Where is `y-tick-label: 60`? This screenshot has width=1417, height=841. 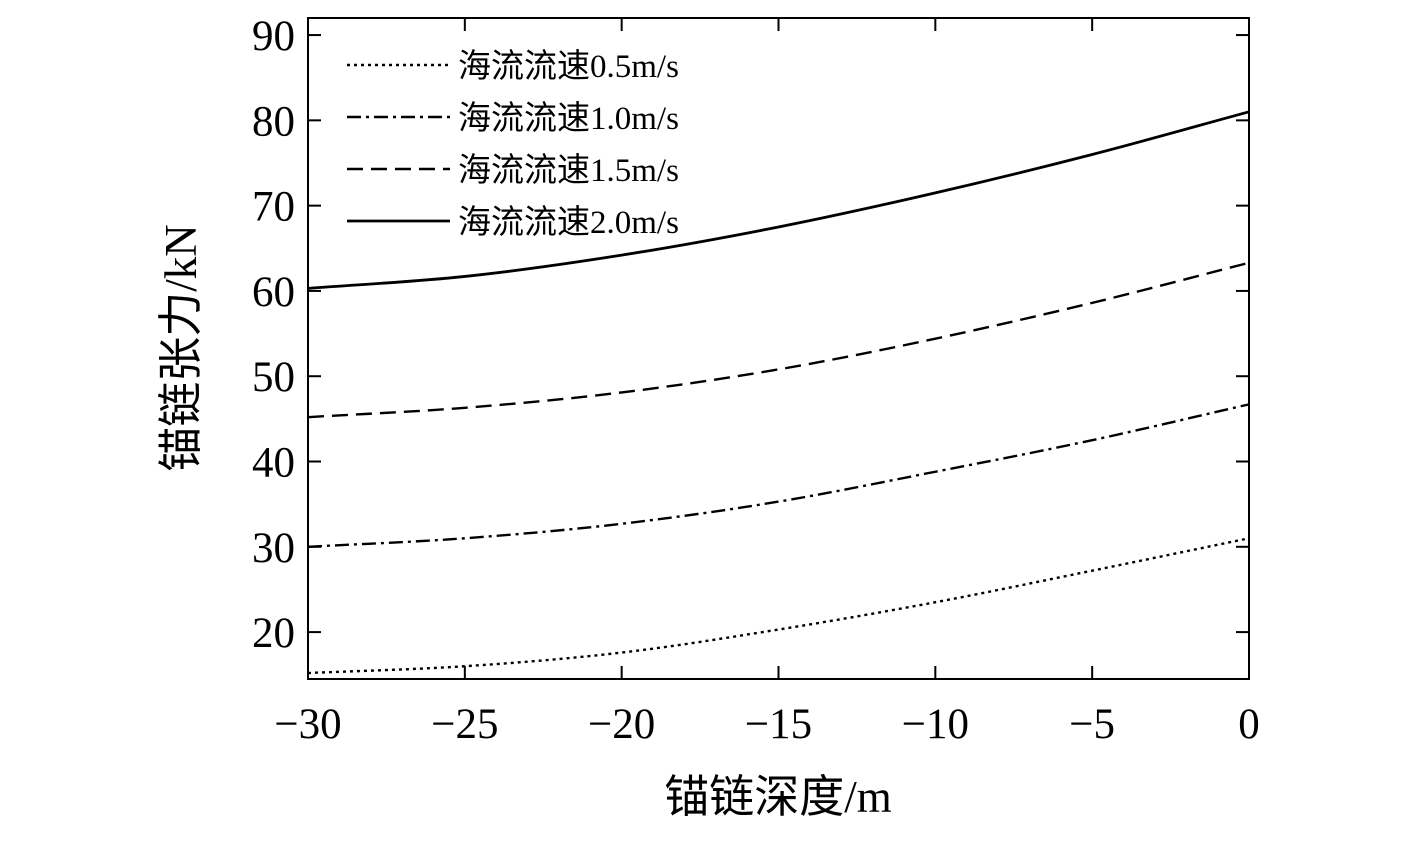
y-tick-label: 60 is located at coordinates (273, 292).